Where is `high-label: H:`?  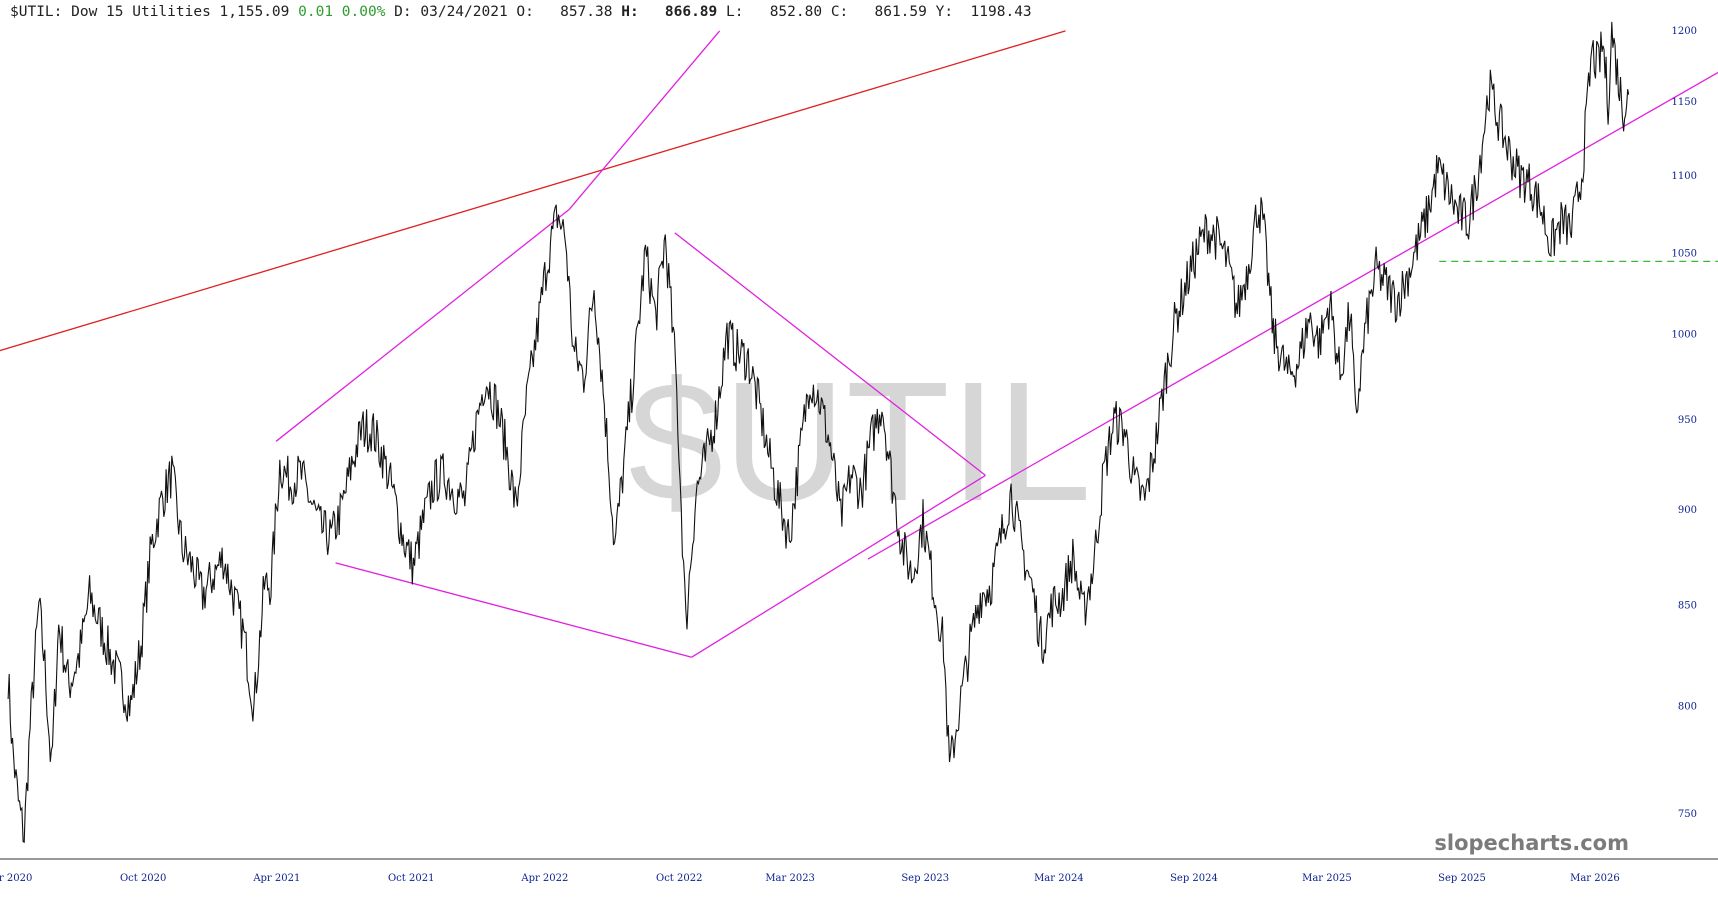 high-label: H: is located at coordinates (630, 12).